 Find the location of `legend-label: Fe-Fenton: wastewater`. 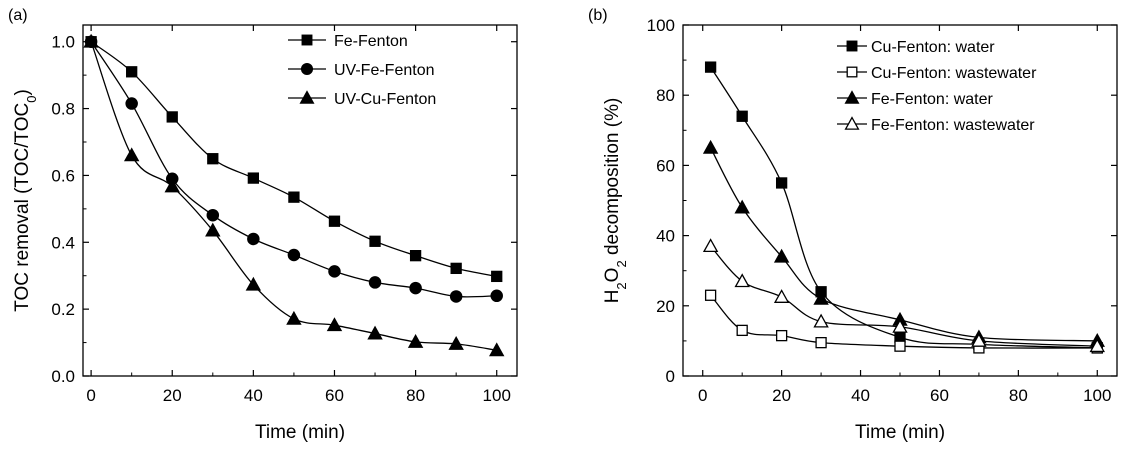

legend-label: Fe-Fenton: wastewater is located at coordinates (953, 125).